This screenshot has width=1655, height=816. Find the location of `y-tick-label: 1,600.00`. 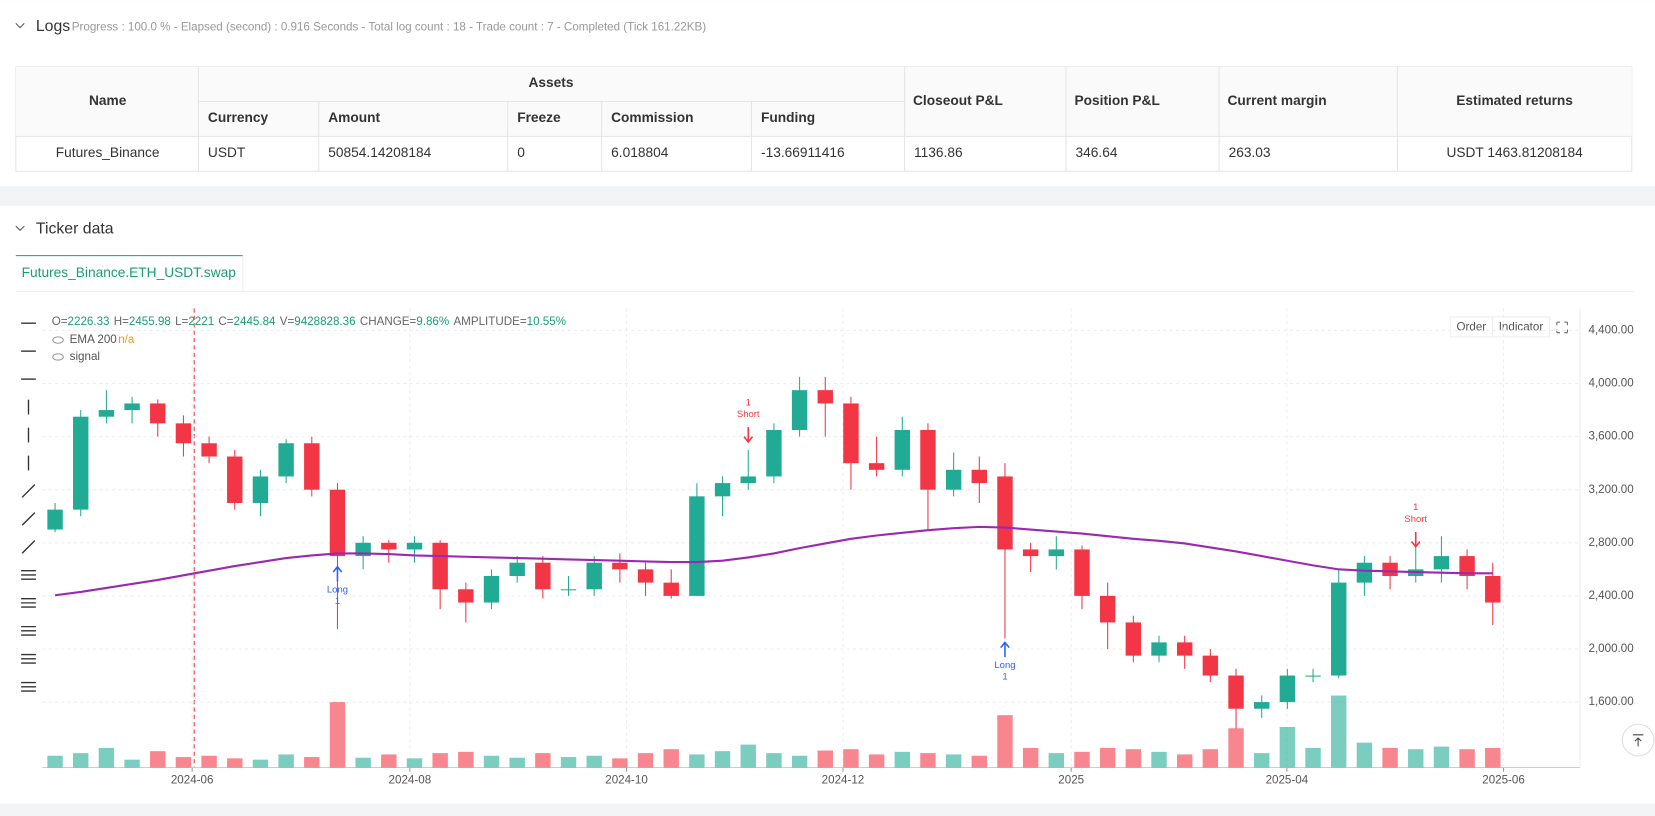

y-tick-label: 1,600.00 is located at coordinates (1611, 701).